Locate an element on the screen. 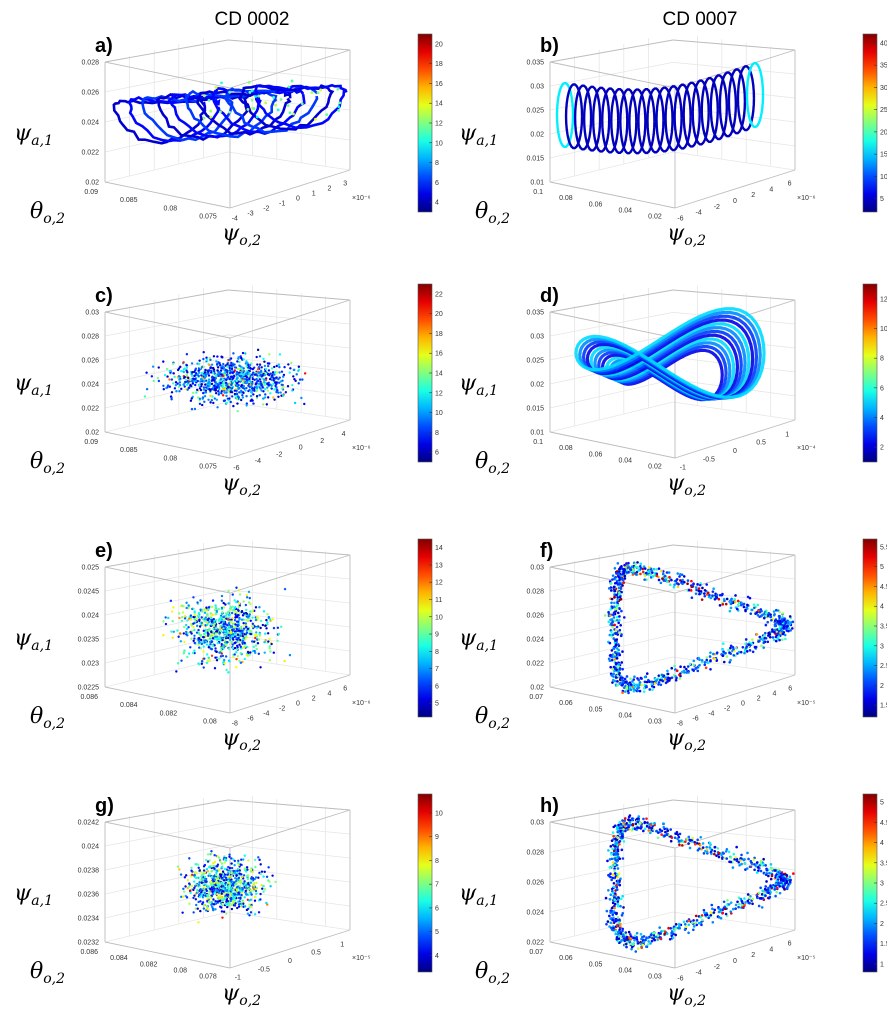  colorbar-tick-label: 8 is located at coordinates (437, 433).